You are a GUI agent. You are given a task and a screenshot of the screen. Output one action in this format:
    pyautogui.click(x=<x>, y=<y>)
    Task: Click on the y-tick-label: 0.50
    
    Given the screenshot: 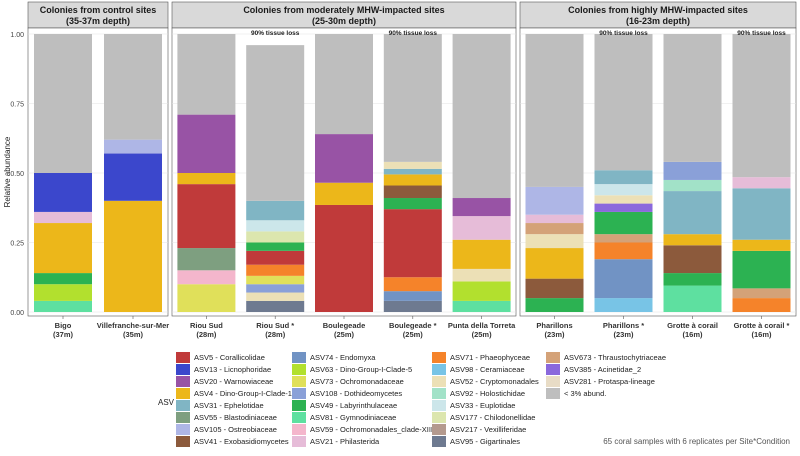 What is the action you would take?
    pyautogui.click(x=17, y=174)
    